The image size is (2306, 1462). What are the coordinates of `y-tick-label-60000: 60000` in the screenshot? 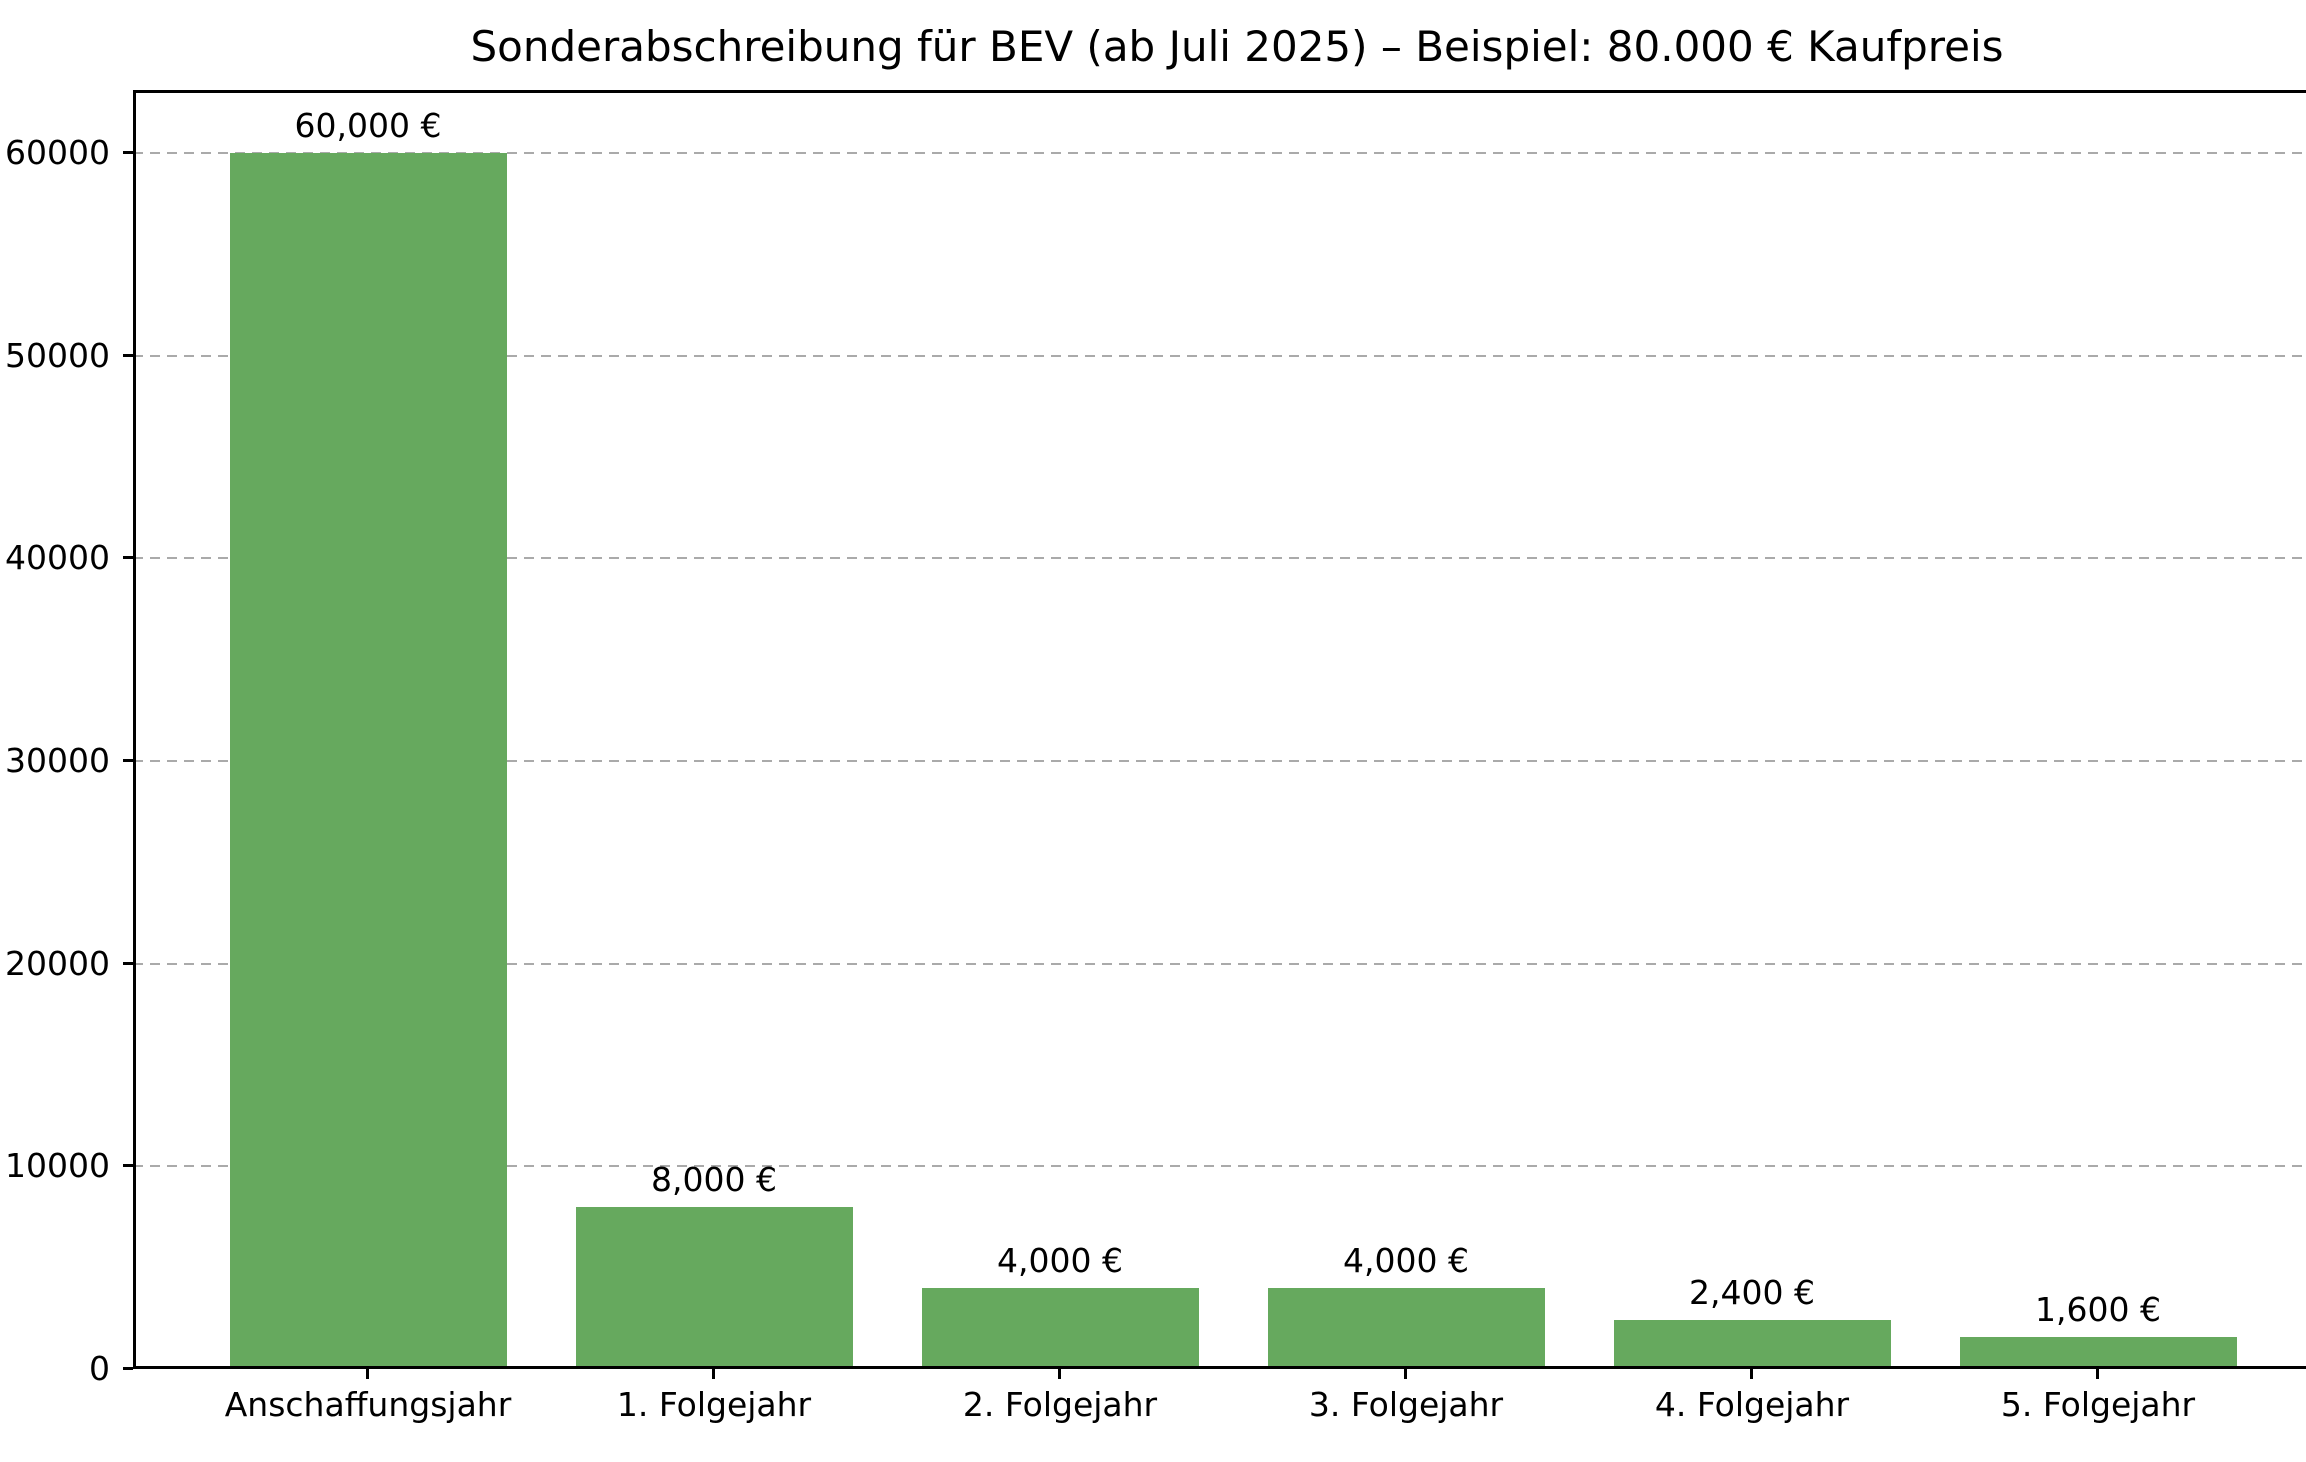 It's located at (57, 152).